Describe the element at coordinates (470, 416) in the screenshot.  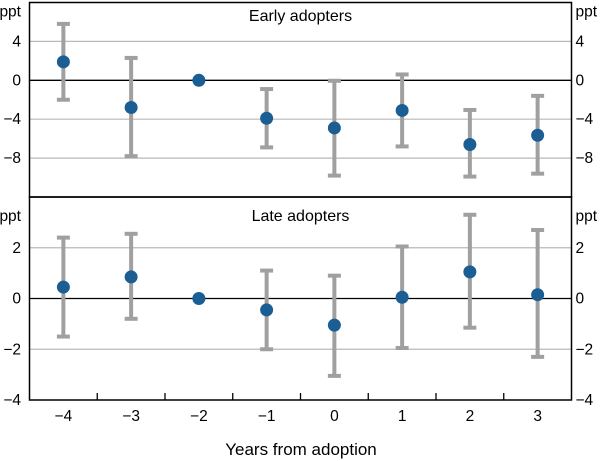
I see `x-tick-label: 2` at that location.